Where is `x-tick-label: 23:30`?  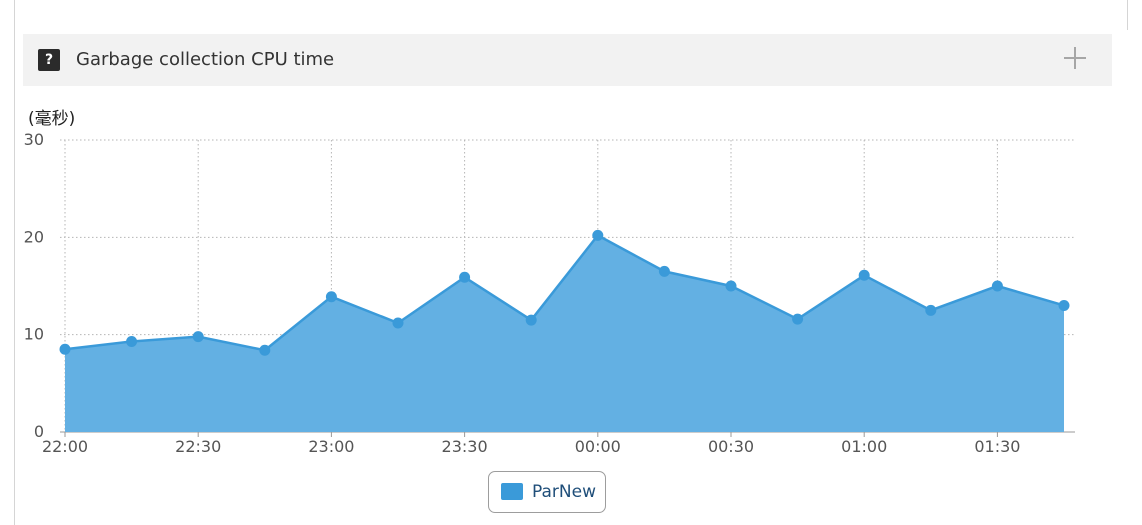
x-tick-label: 23:30 is located at coordinates (465, 446).